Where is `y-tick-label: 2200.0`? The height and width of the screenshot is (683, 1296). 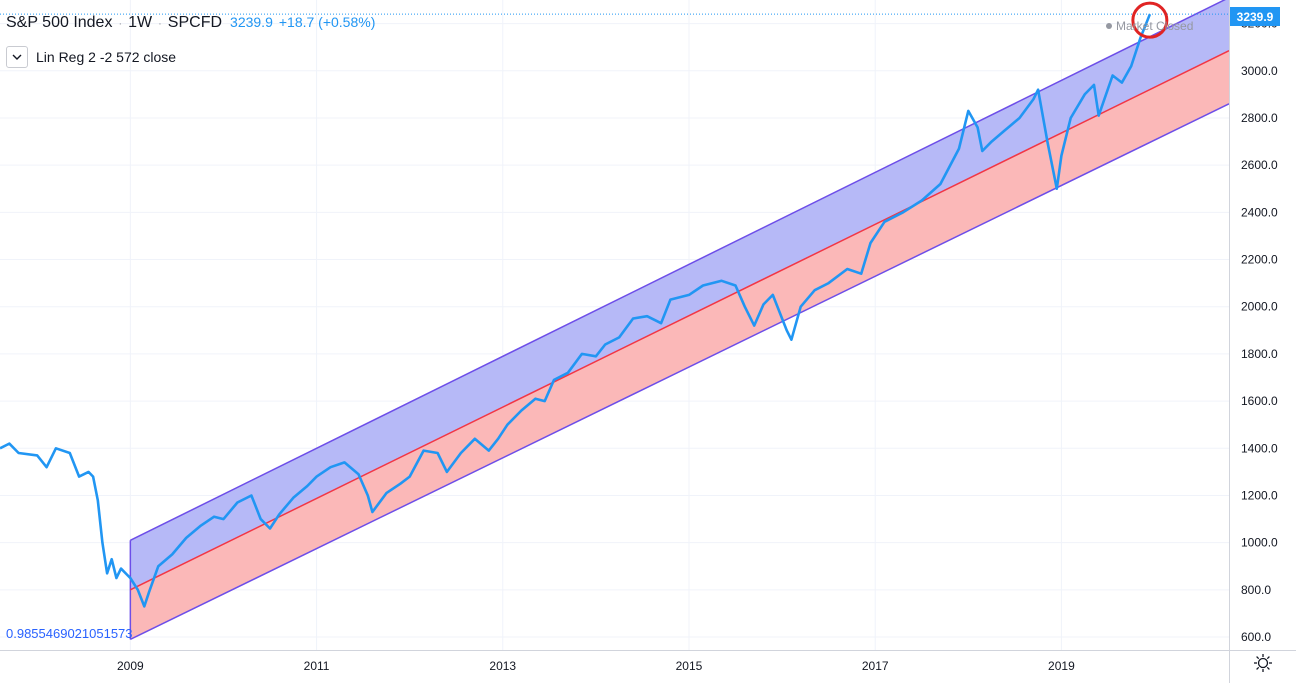 y-tick-label: 2200.0 is located at coordinates (1259, 260).